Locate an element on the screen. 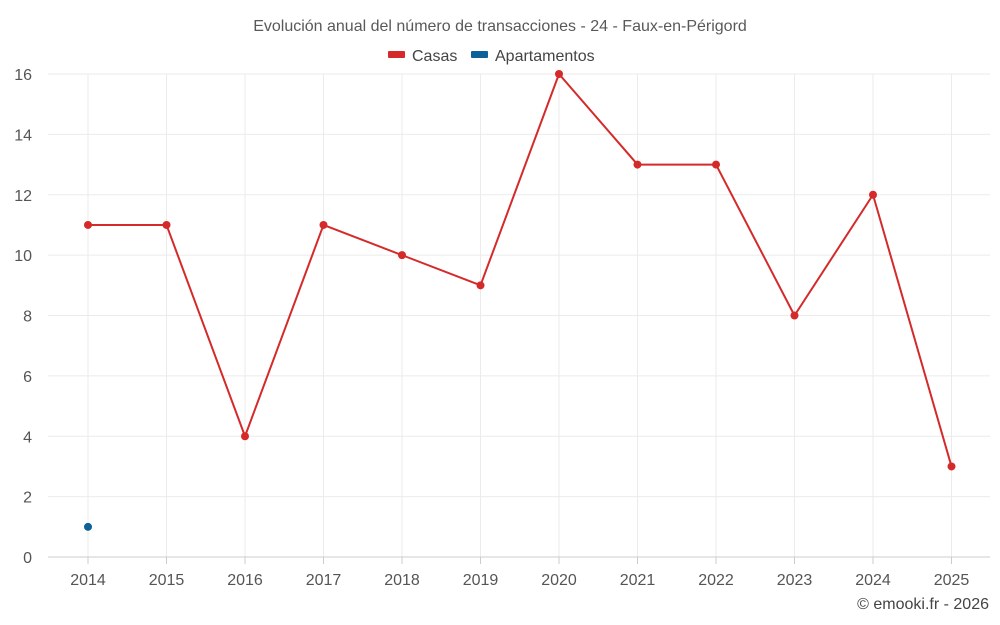 The width and height of the screenshot is (1000, 625). y-tick-label: 2 is located at coordinates (27, 498).